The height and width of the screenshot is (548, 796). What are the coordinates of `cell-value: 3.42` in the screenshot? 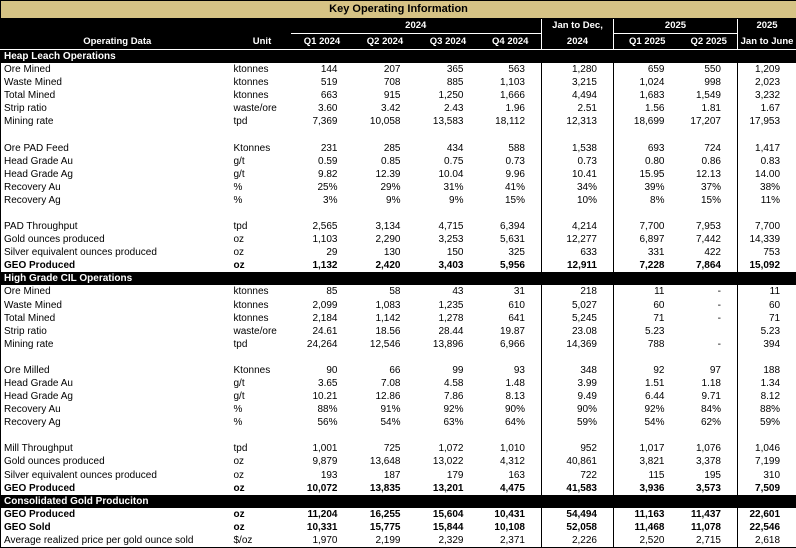 It's located at (391, 109).